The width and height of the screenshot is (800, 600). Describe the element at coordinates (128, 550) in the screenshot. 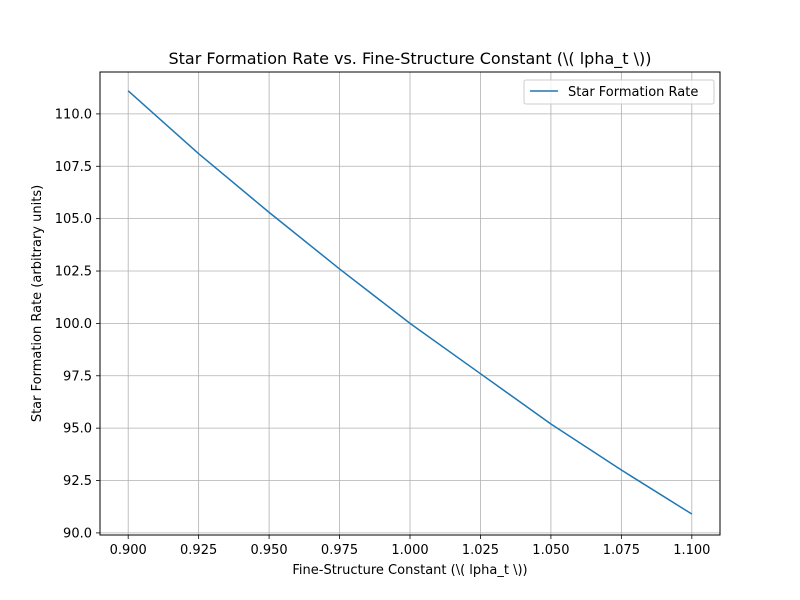

I see `x-tick-label: 0.900` at that location.